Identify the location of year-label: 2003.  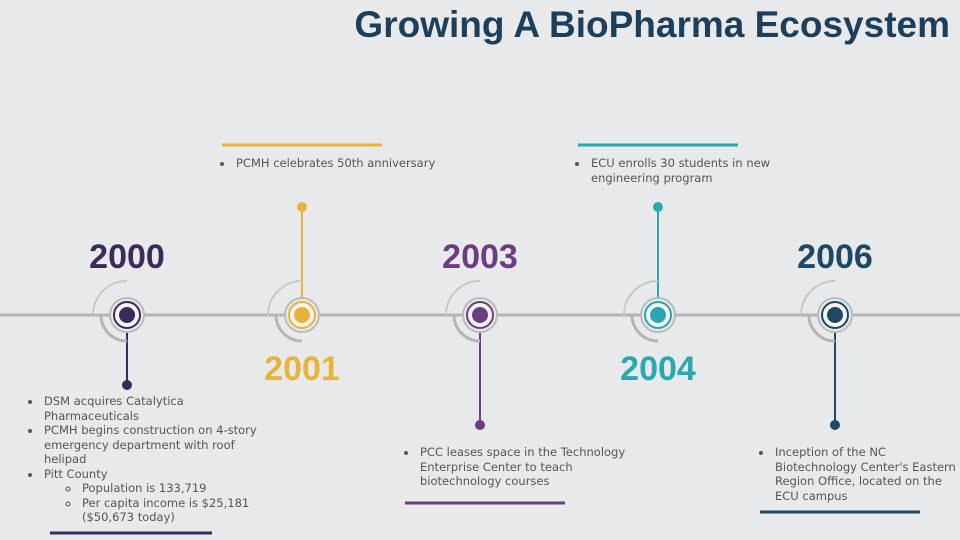
(480, 257).